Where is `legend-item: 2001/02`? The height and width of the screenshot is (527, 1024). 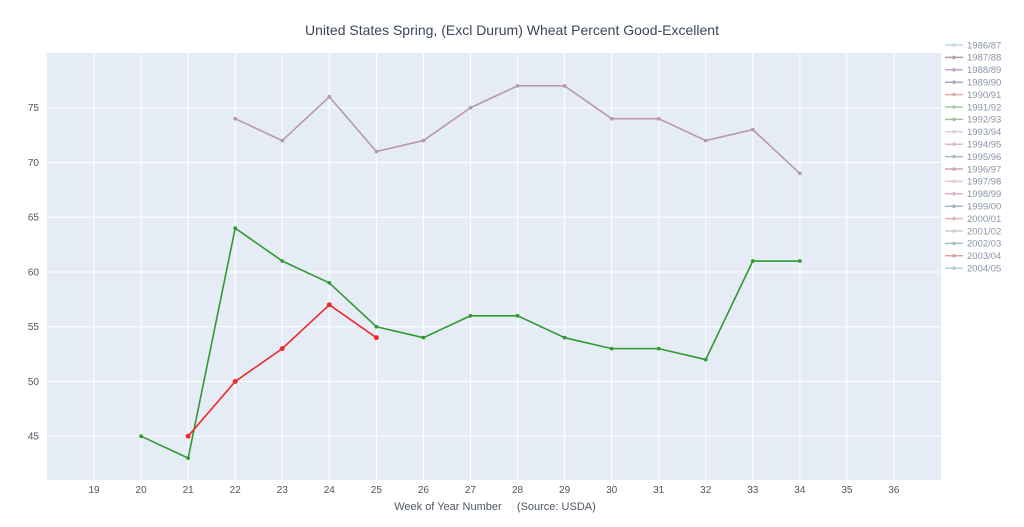 legend-item: 2001/02 is located at coordinates (973, 231).